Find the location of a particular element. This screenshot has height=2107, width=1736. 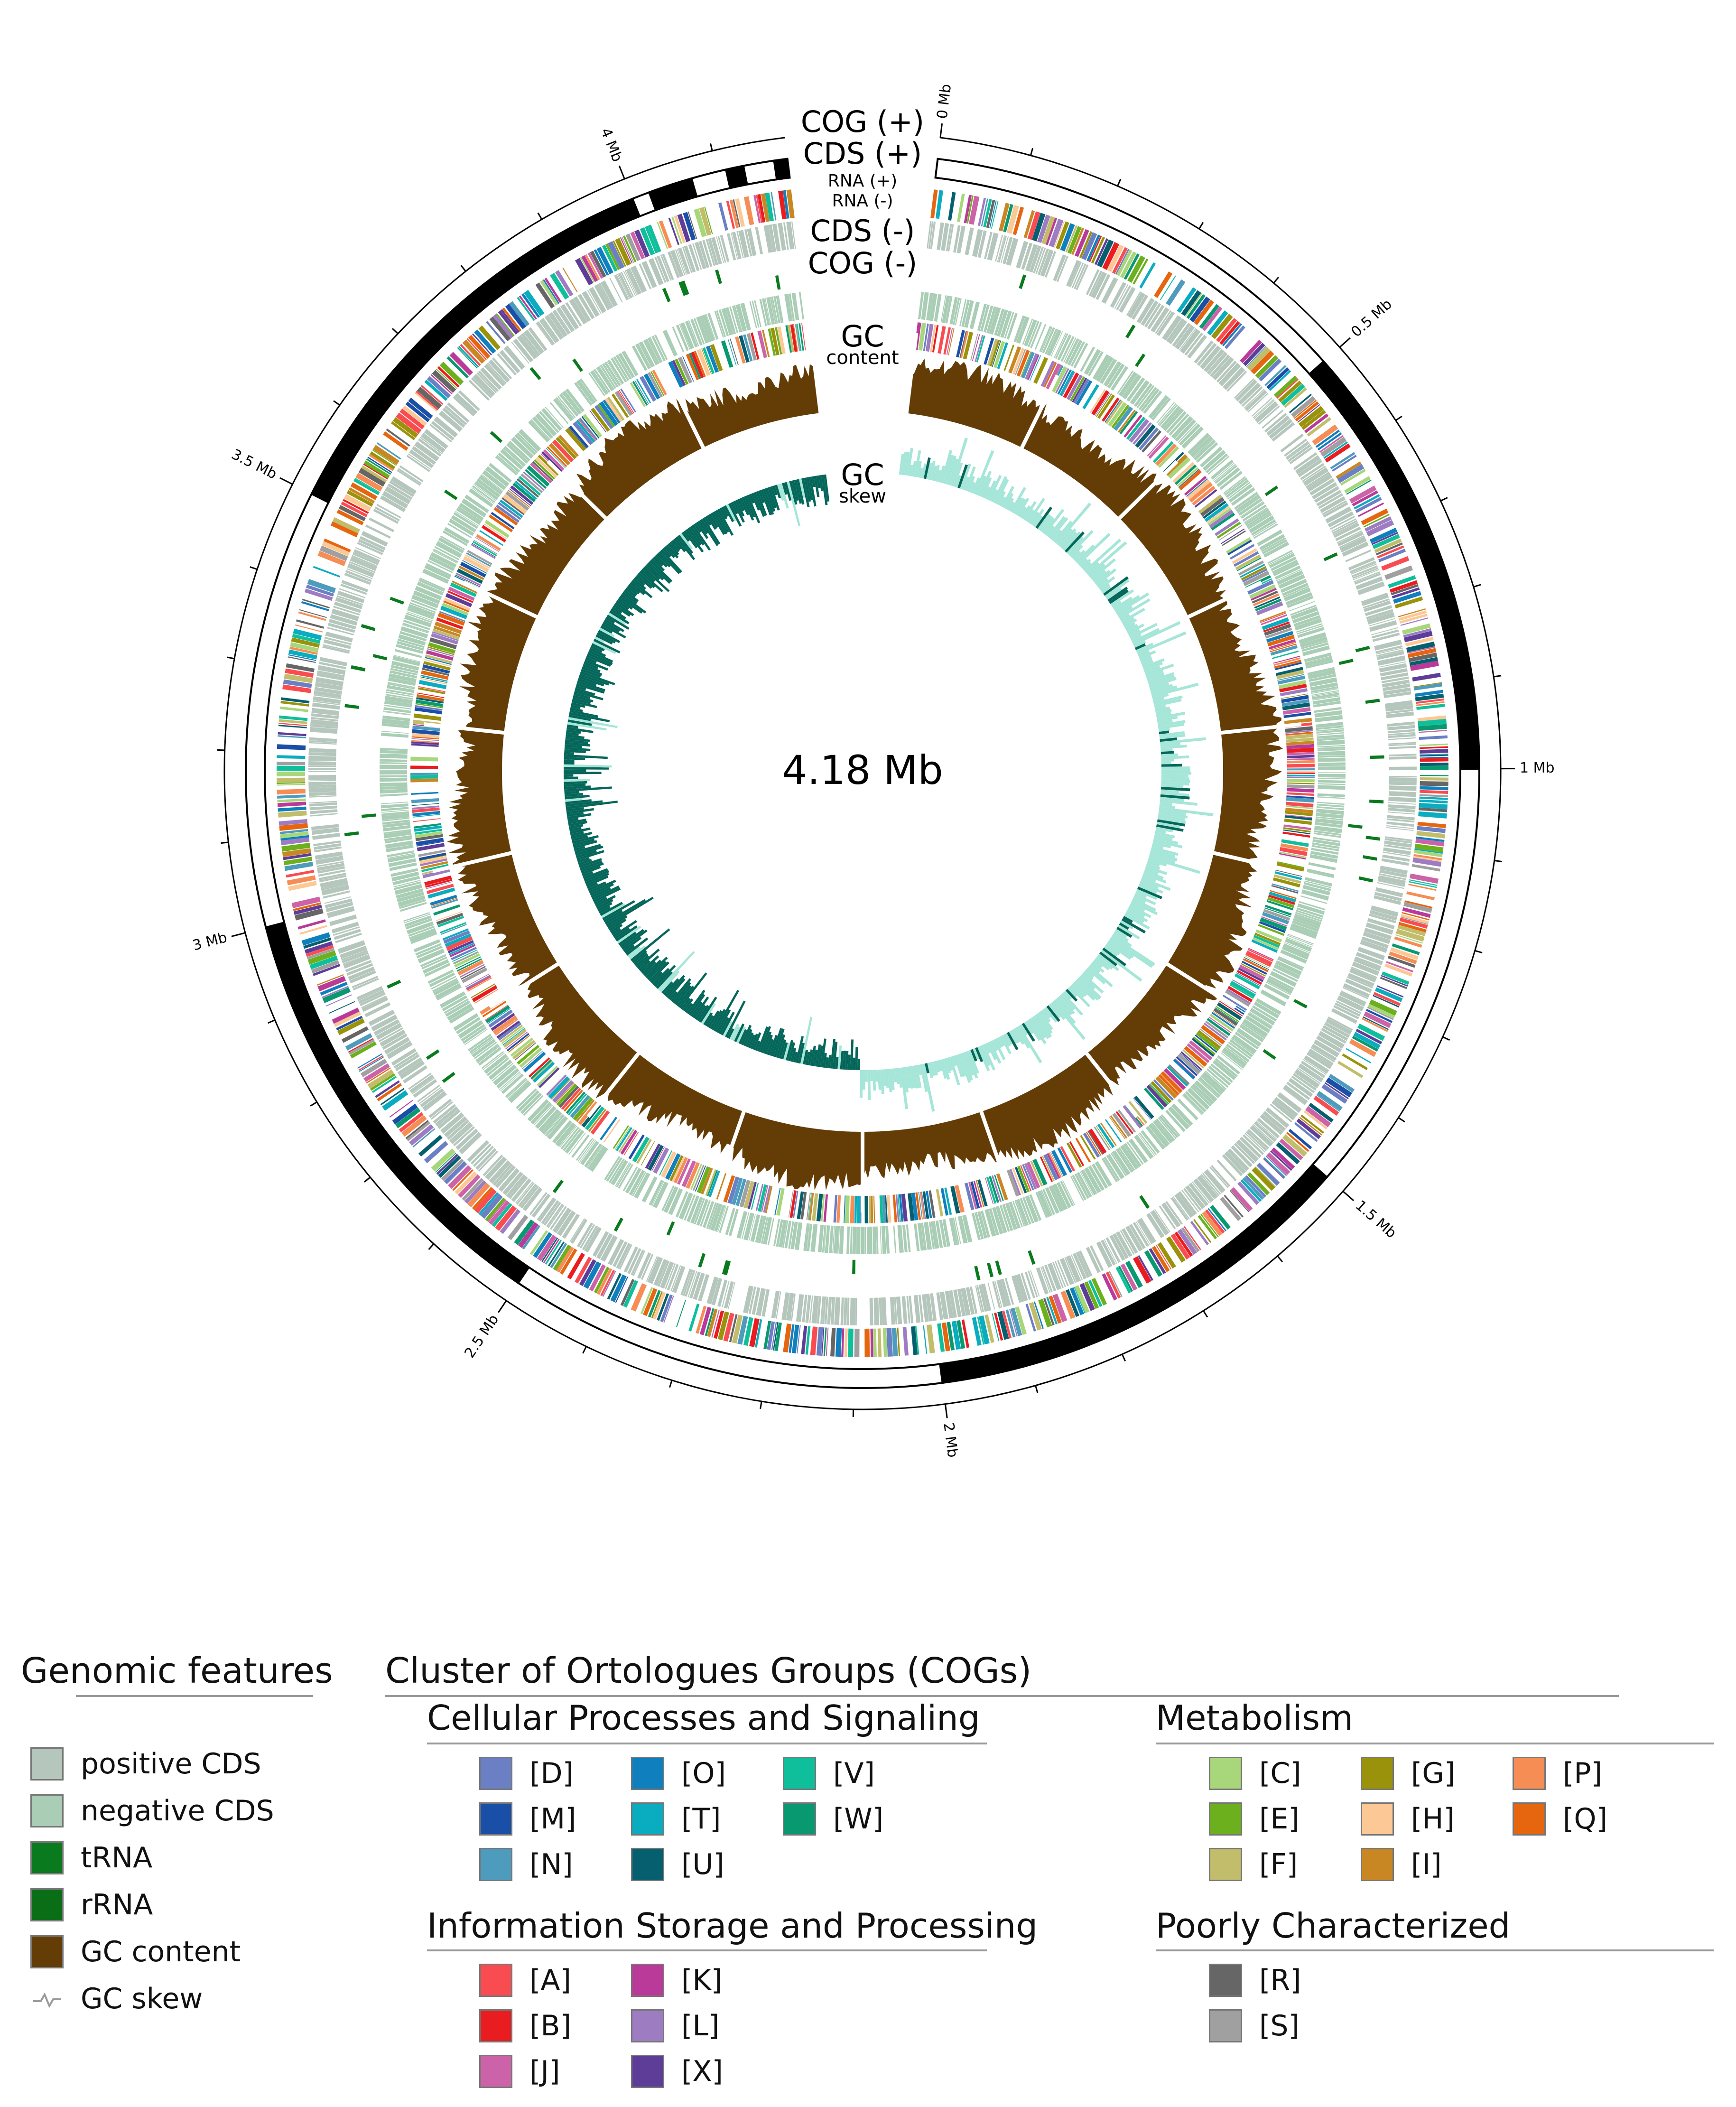

genomic-features-rule is located at coordinates (194, 1696).